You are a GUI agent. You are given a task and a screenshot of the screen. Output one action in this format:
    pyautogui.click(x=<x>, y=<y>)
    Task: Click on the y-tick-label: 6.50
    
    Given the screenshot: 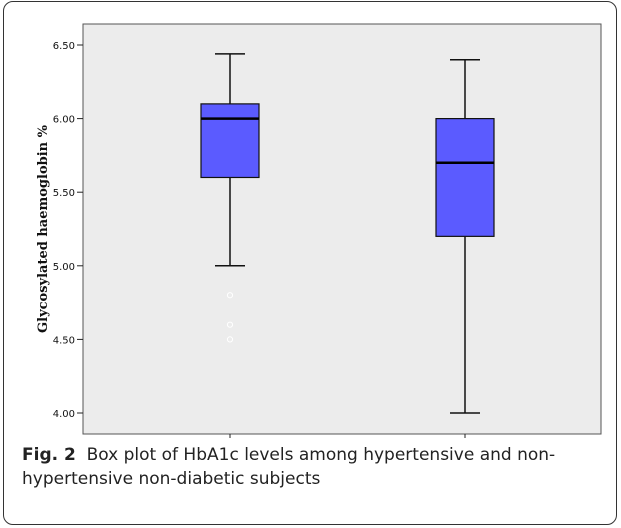 What is the action you would take?
    pyautogui.click(x=64, y=46)
    